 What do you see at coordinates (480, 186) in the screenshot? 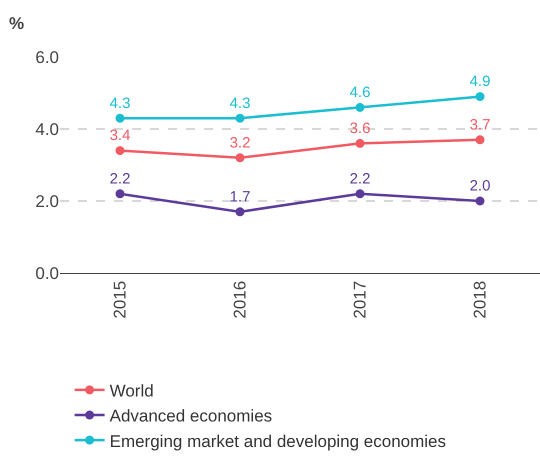
I see `data-label: 2.0` at bounding box center [480, 186].